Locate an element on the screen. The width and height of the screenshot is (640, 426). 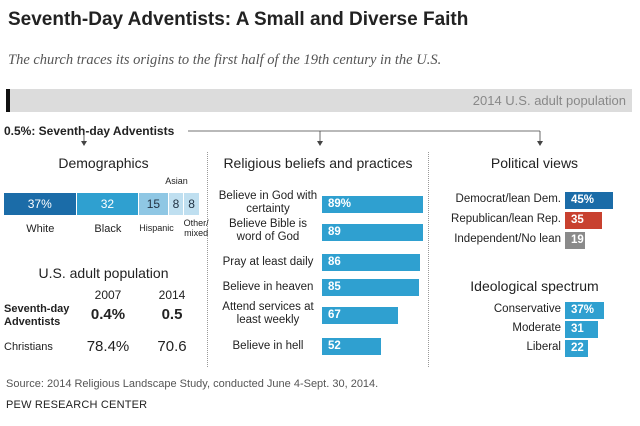
ideology-bar-1: 31 is located at coordinates (581, 329).